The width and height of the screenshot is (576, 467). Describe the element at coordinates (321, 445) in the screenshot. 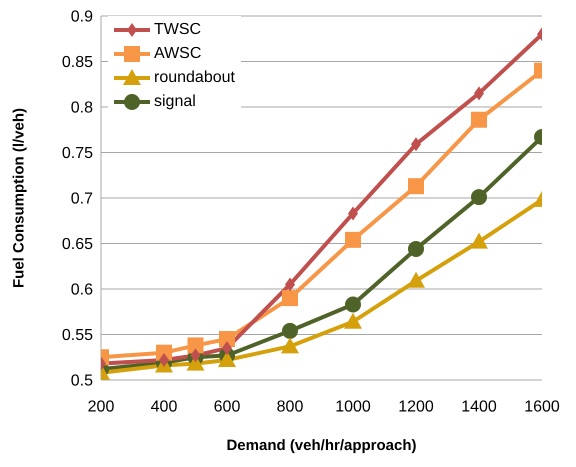

I see `x-axis-title: Demand (veh/hr/approach)` at that location.